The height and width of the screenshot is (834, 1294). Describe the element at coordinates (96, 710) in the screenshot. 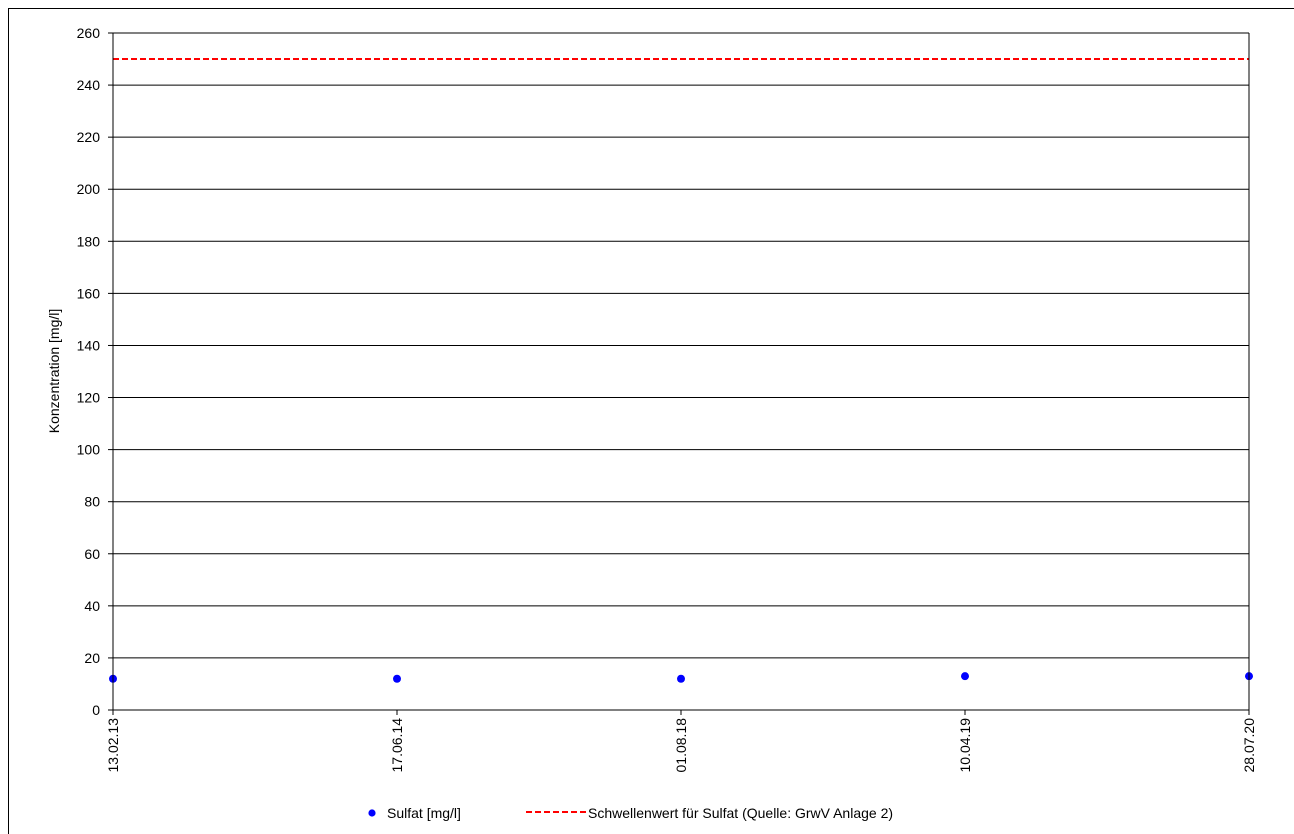

I see `y-tick-label: 0` at that location.